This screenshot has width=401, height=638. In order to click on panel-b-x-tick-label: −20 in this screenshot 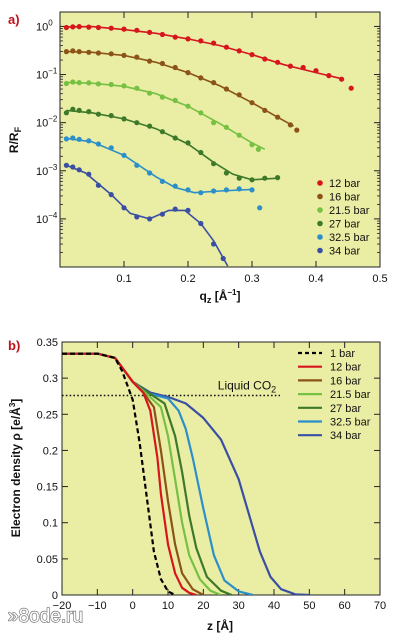, I will do `click(62, 606)`.